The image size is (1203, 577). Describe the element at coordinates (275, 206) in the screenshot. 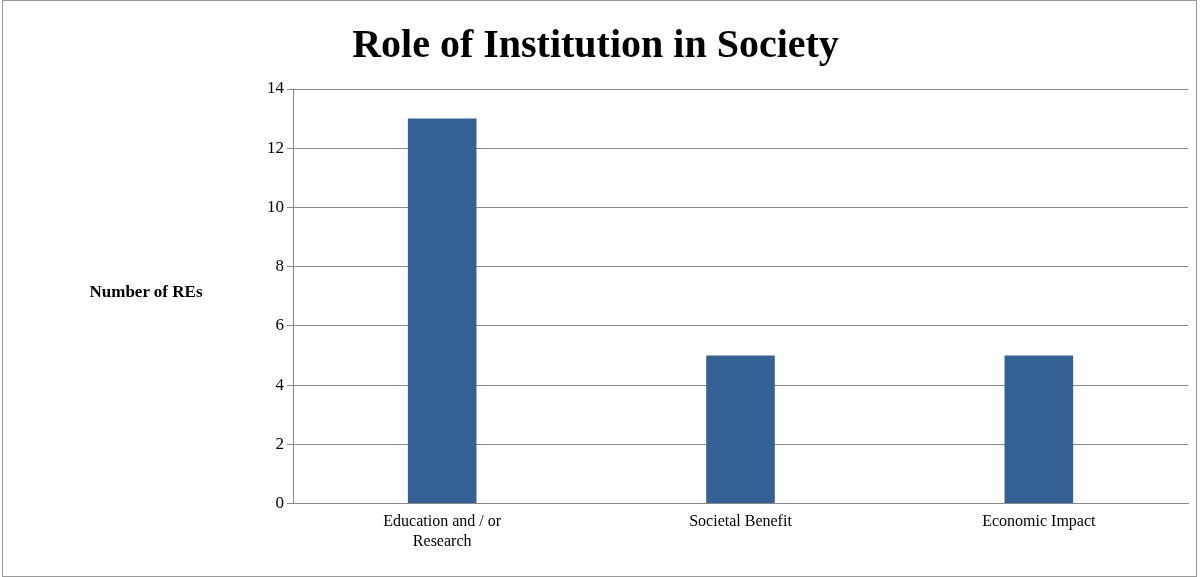

I see `y-tick-label: 10` at that location.